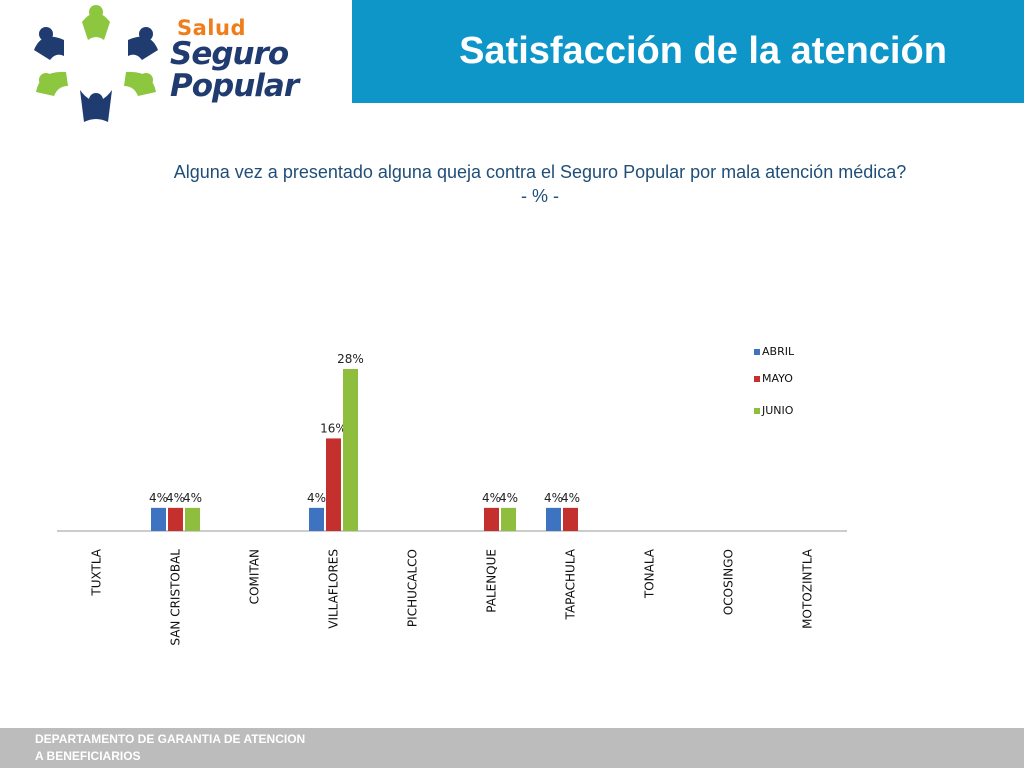  I want to click on footer-line-2: A BENEFICIARIOS, so click(88, 756).